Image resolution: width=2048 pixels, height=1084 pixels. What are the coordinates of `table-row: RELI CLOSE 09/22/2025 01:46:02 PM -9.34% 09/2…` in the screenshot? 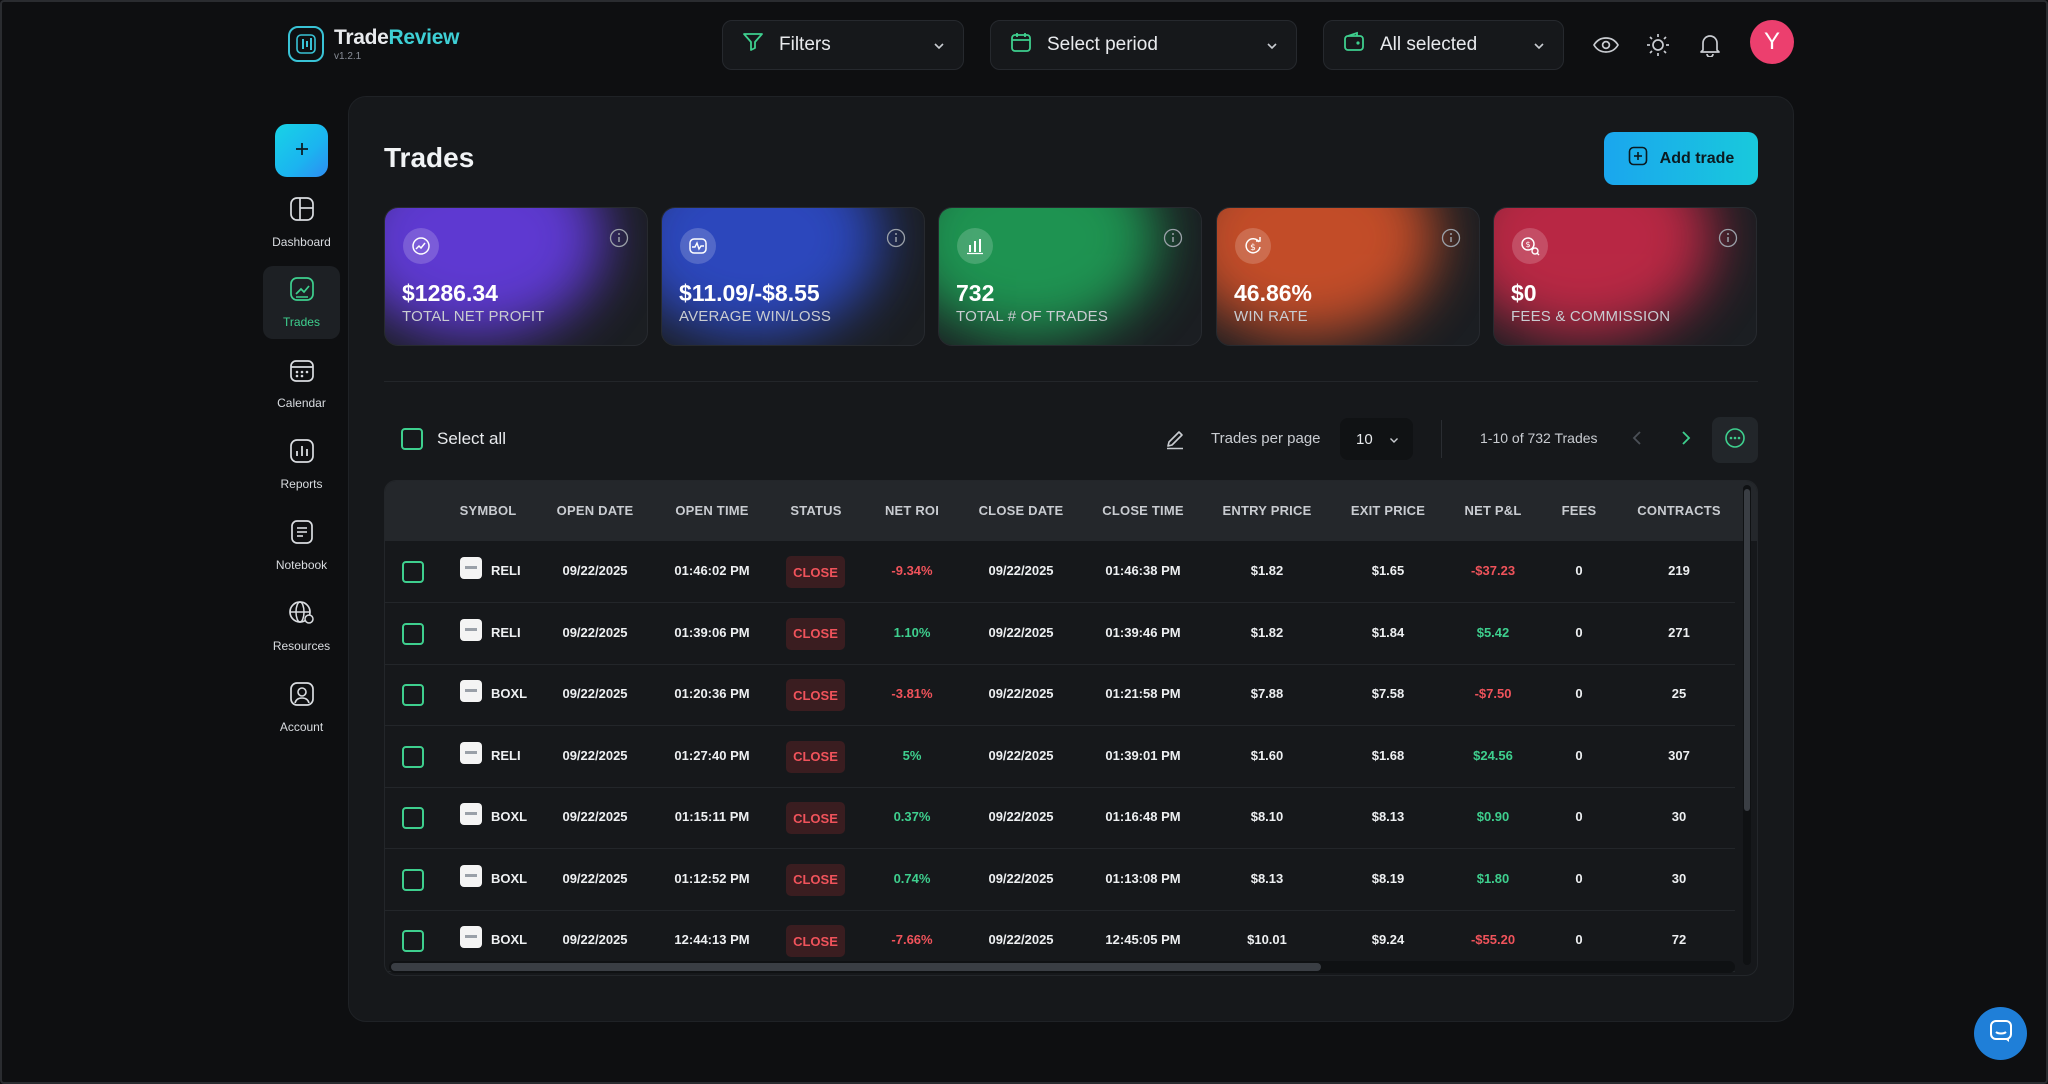 It's located at (1060, 572).